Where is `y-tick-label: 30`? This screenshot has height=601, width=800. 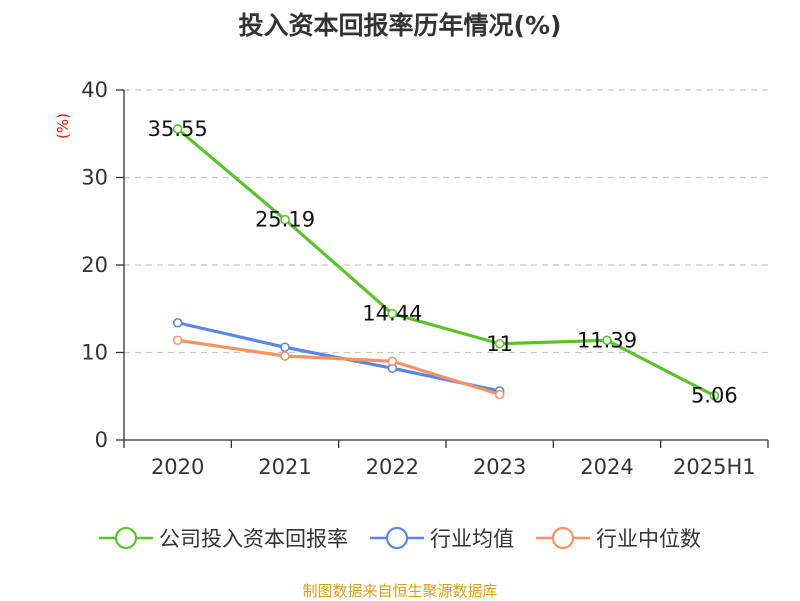
y-tick-label: 30 is located at coordinates (94, 178).